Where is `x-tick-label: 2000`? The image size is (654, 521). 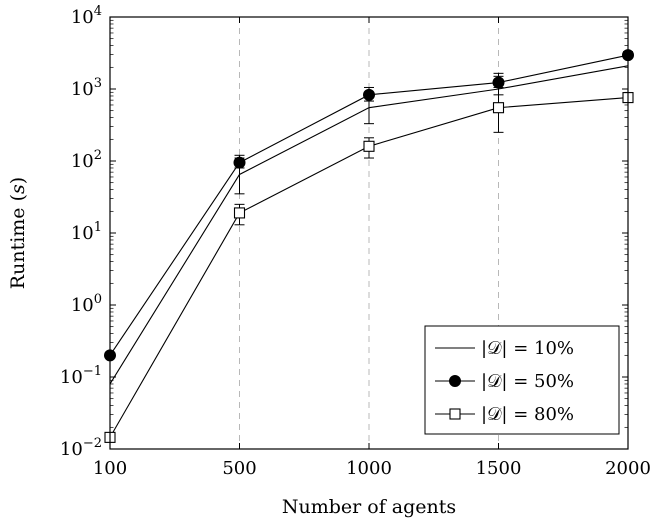 x-tick-label: 2000 is located at coordinates (628, 468).